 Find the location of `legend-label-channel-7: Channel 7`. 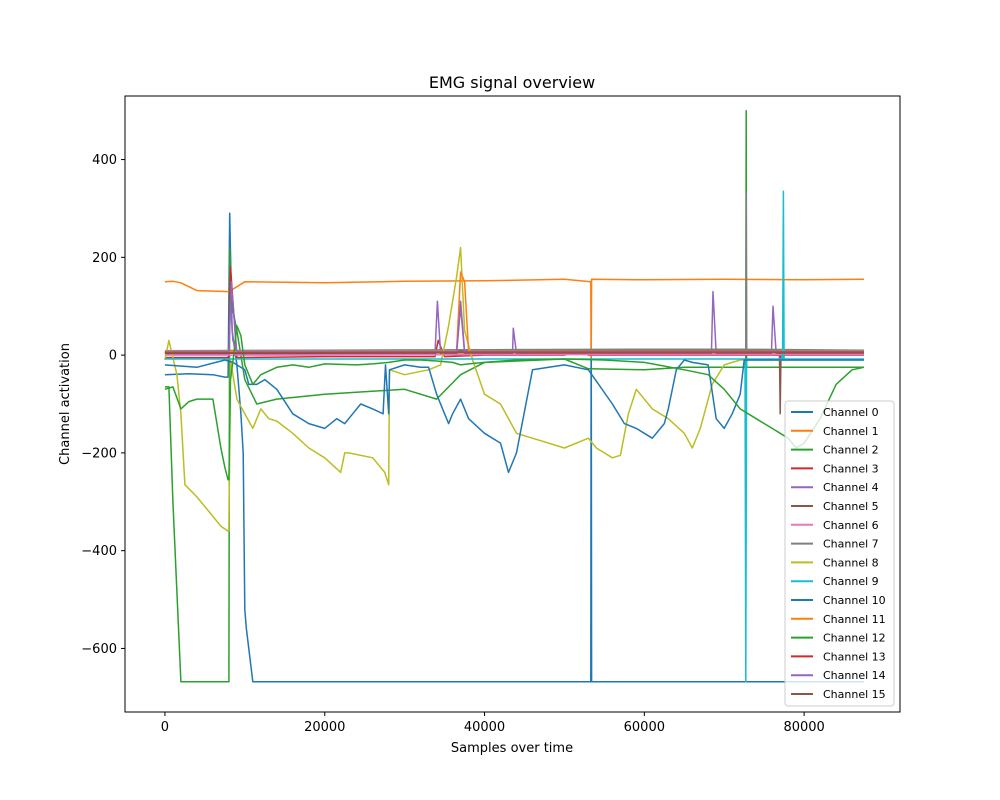

legend-label-channel-7: Channel 7 is located at coordinates (851, 544).